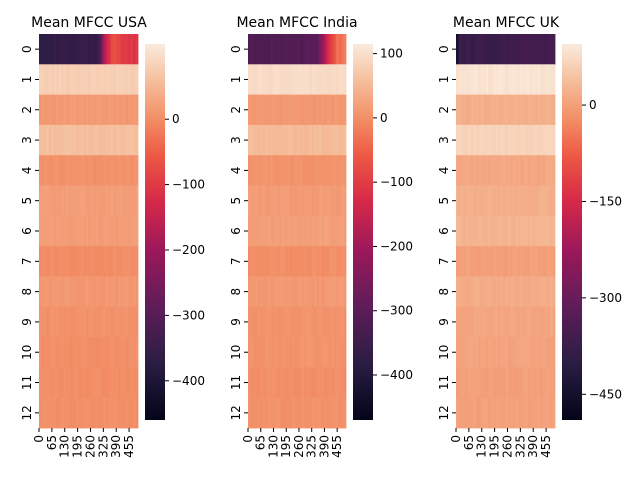  I want to click on panel-title-india: Mean MFCC India, so click(296, 23).